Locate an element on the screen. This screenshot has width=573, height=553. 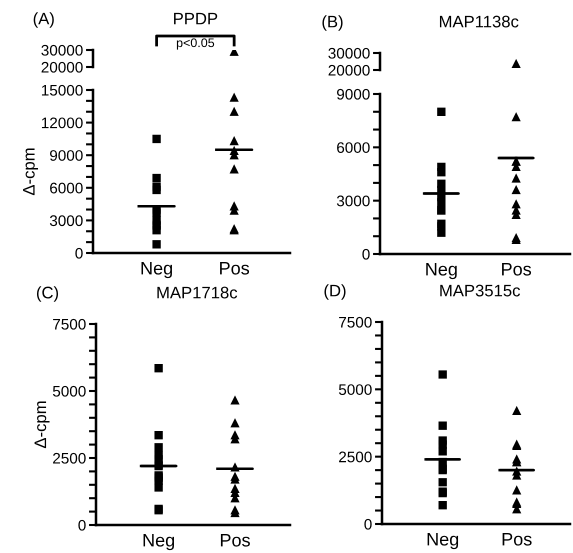
y-tick-label: 12000 is located at coordinates (62, 122).